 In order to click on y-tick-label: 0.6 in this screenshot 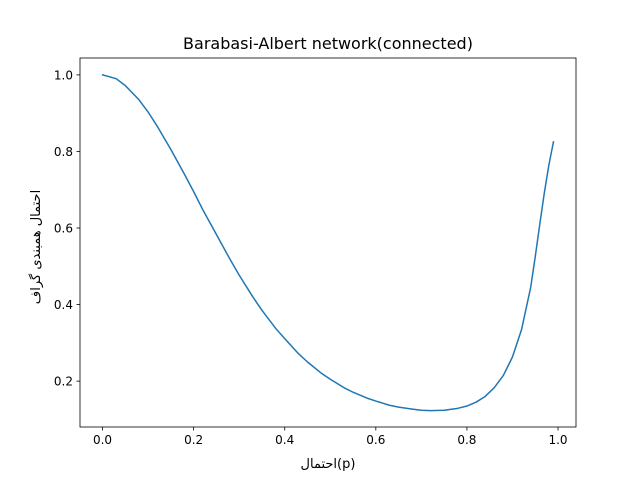, I will do `click(63, 229)`.